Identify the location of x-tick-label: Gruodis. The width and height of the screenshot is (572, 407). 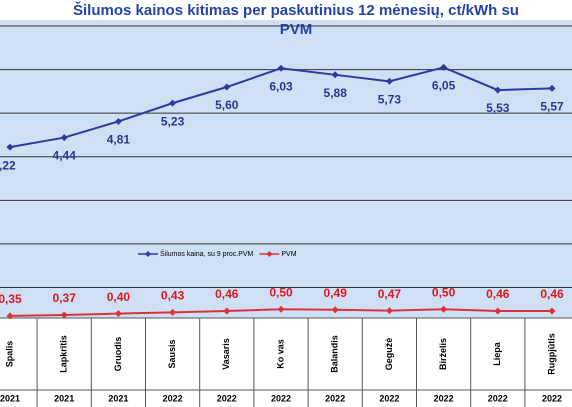
(118, 354).